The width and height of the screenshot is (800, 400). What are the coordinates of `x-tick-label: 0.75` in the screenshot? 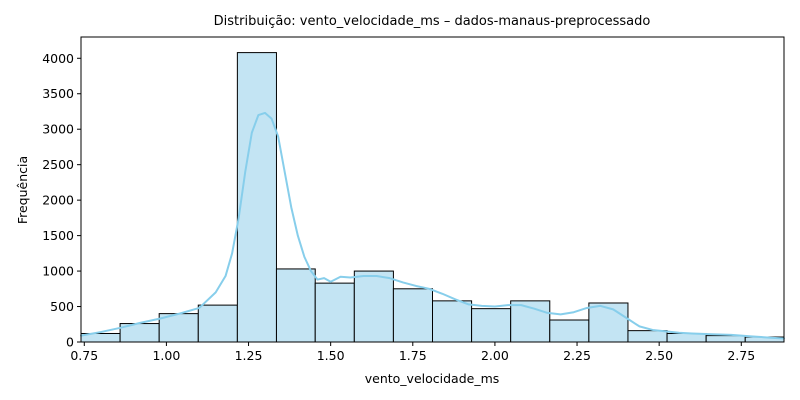 It's located at (84, 355).